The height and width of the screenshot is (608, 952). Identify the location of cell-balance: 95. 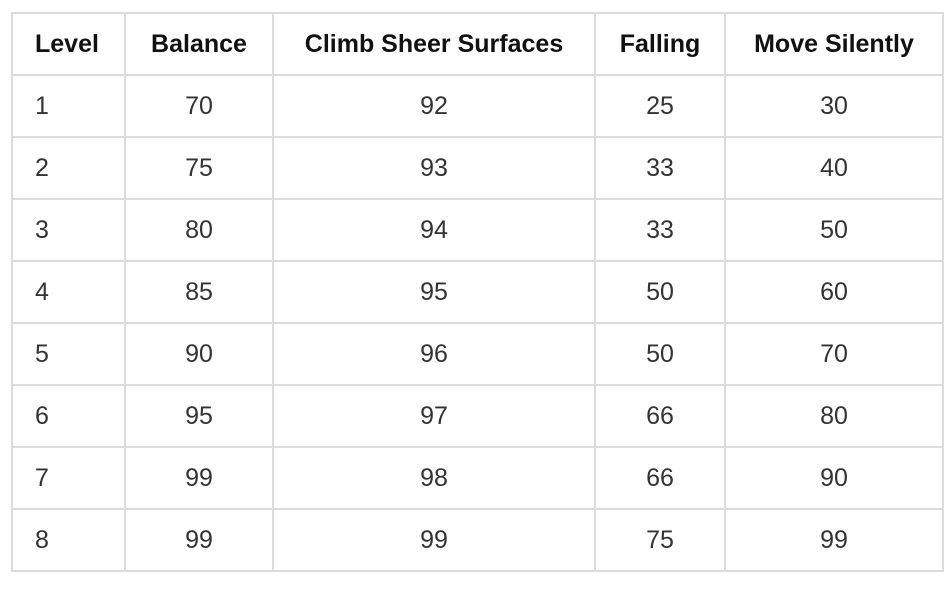
(199, 416).